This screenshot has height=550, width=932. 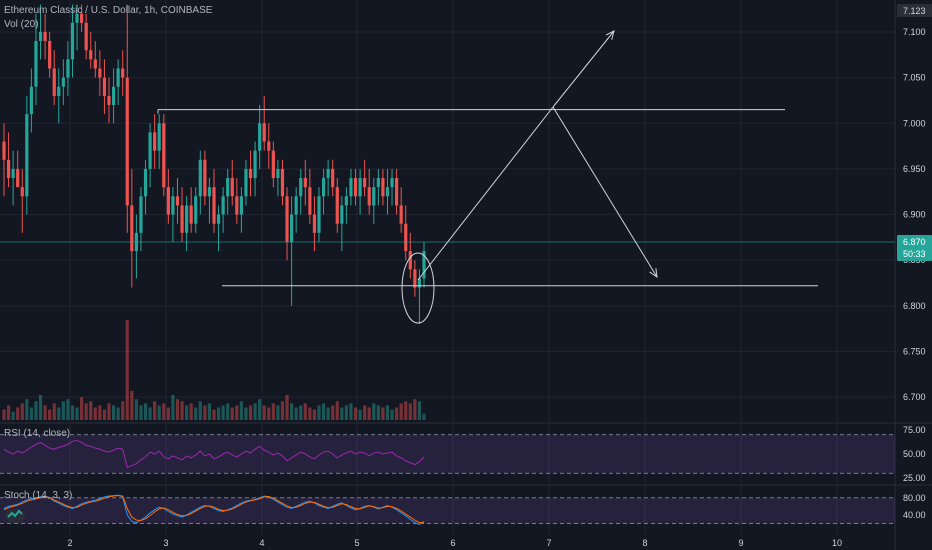 I want to click on stoch-d-line, so click(x=214, y=509).